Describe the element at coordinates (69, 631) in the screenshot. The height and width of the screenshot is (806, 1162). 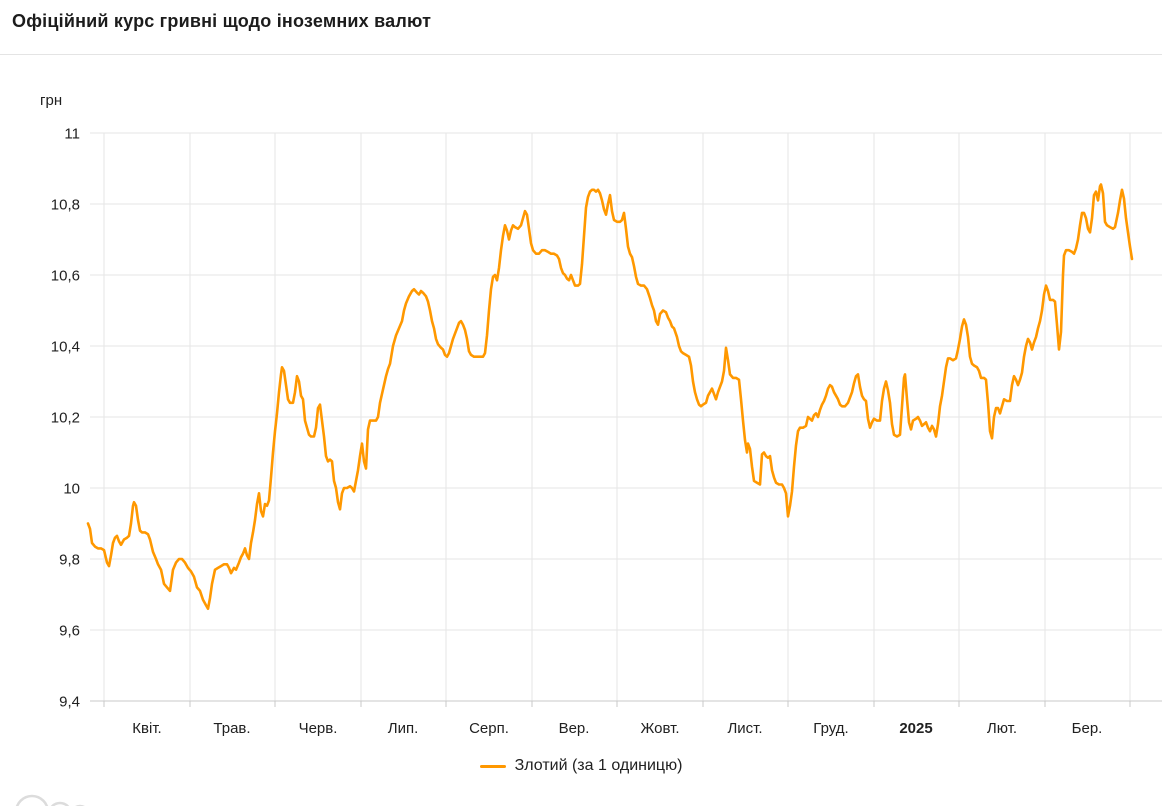
I see `y-tick-label: 9,6` at that location.